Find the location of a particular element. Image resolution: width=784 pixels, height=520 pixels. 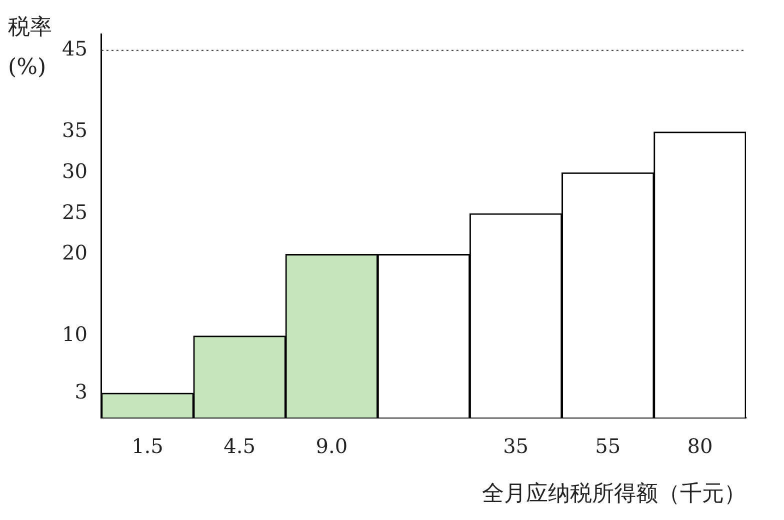

y-tick-label: 25 is located at coordinates (75, 212).